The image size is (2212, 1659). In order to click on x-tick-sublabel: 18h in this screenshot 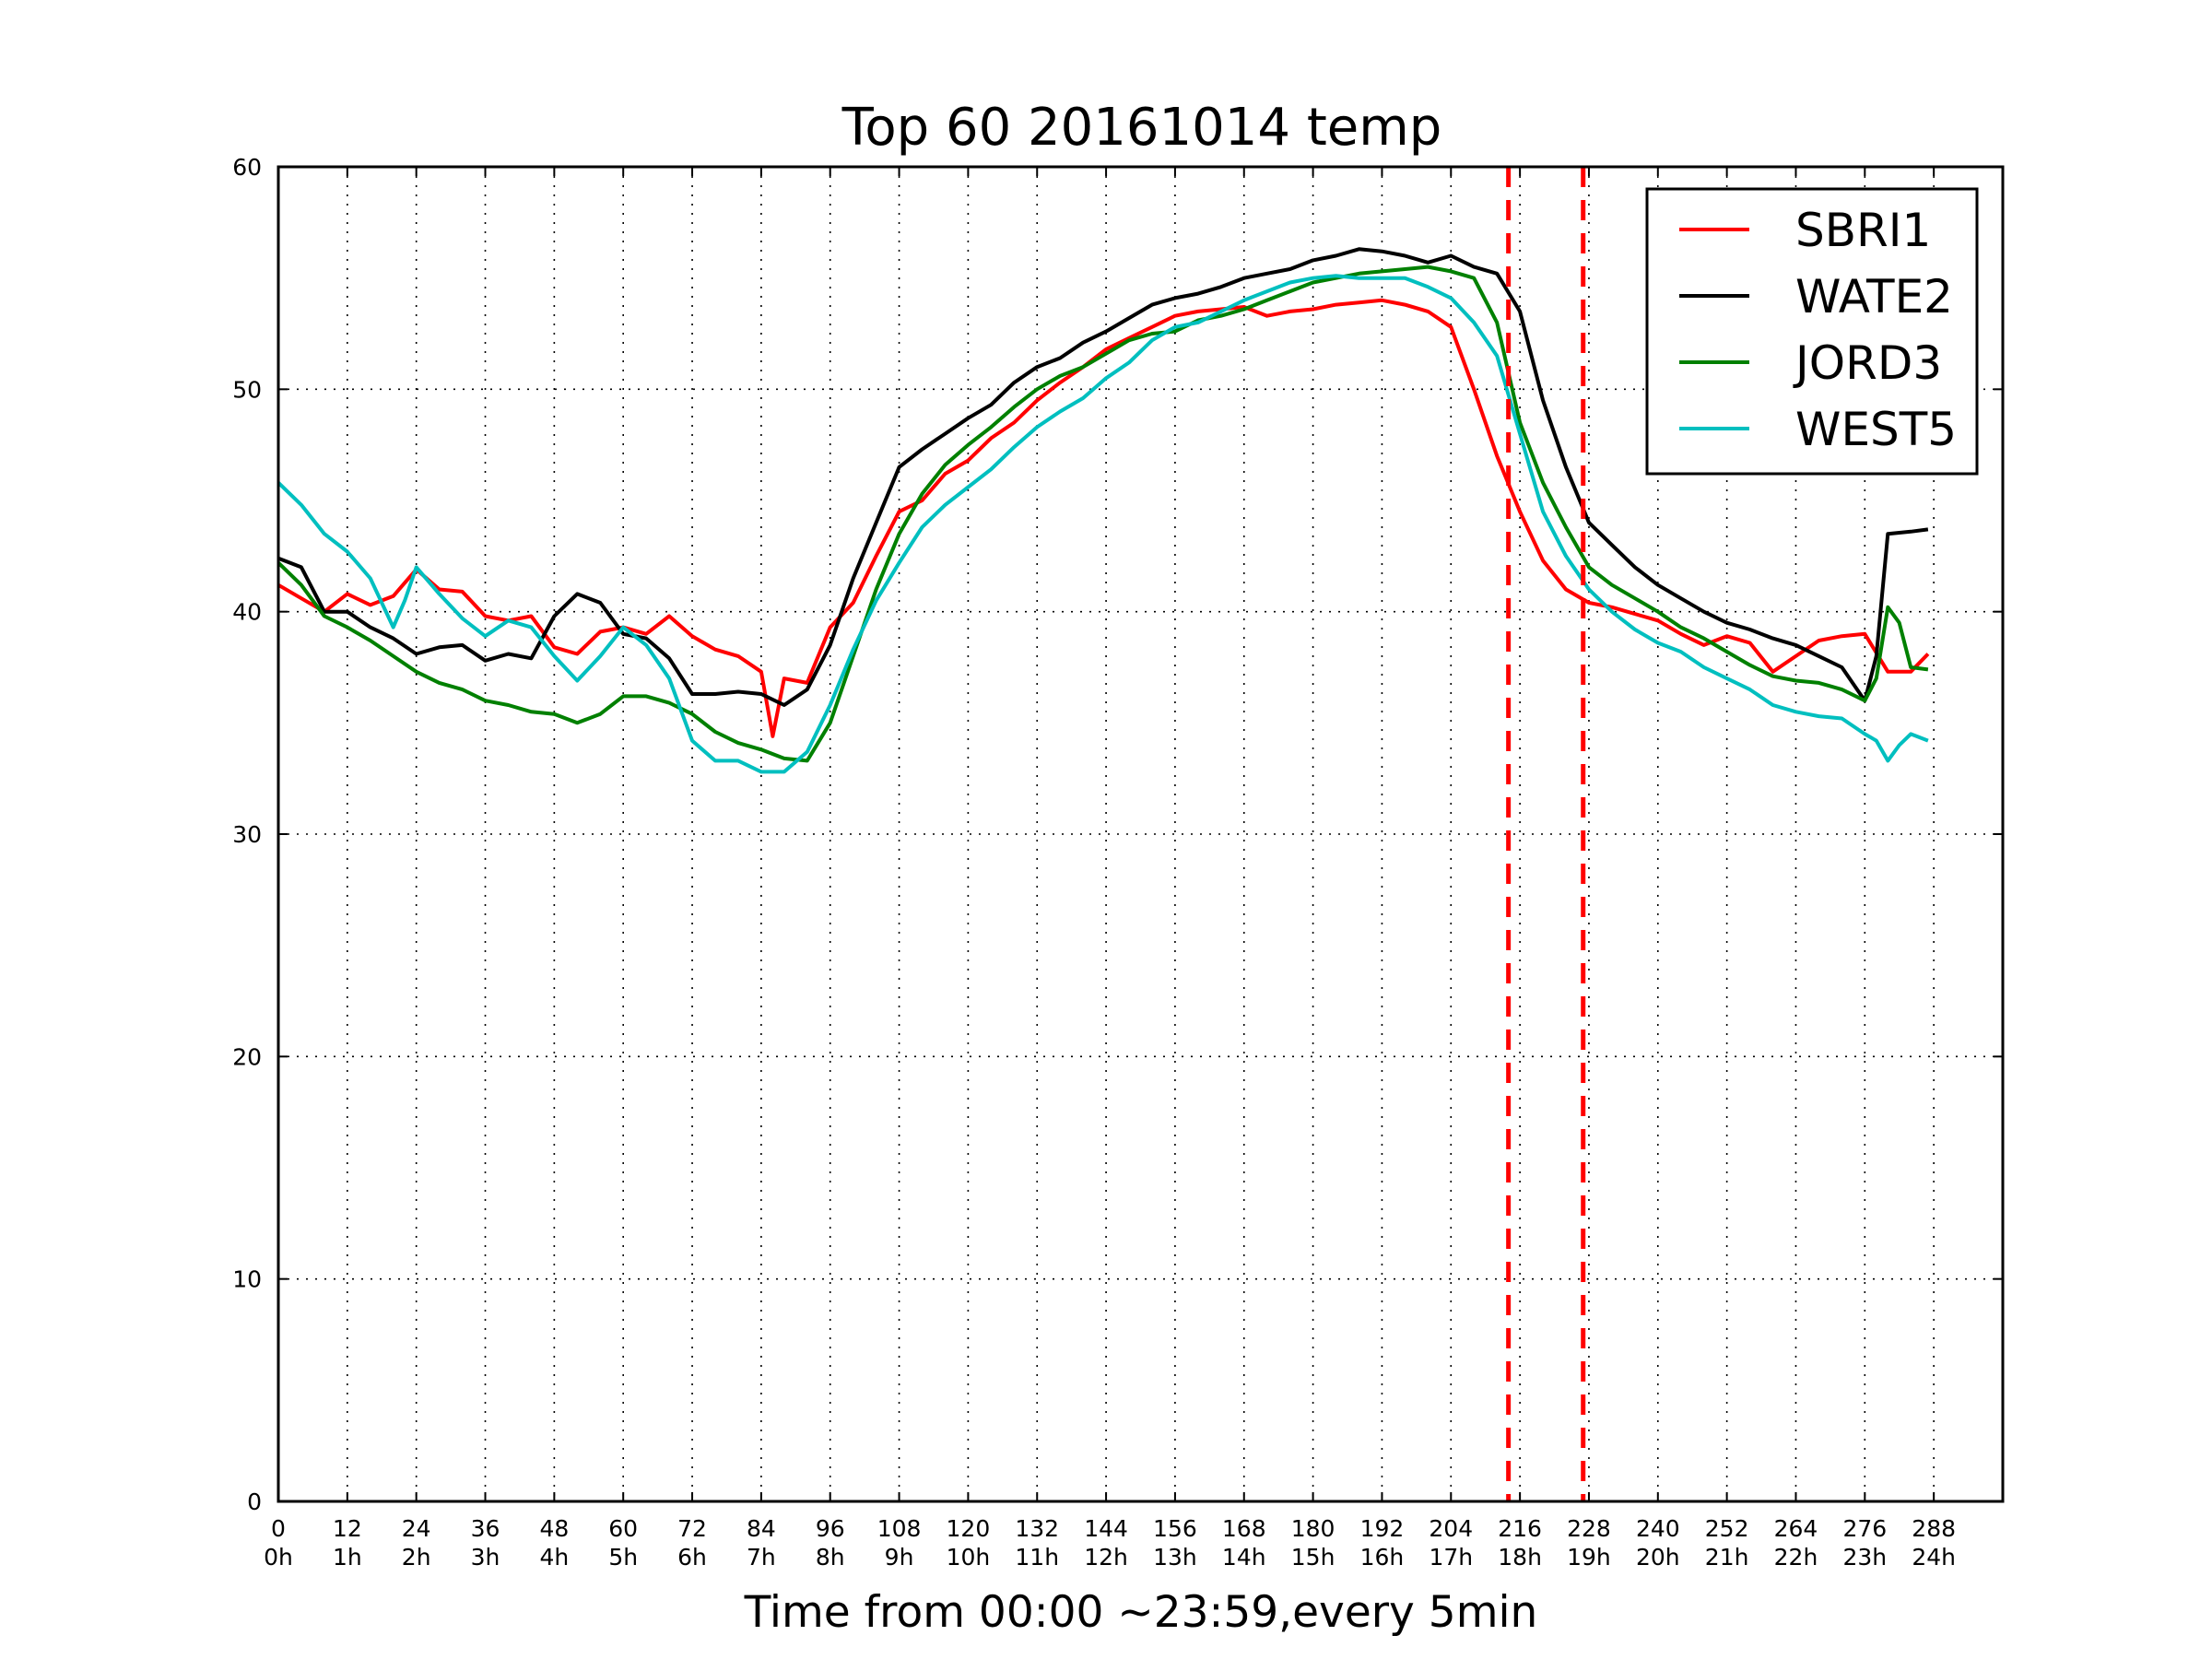, I will do `click(1520, 1557)`.